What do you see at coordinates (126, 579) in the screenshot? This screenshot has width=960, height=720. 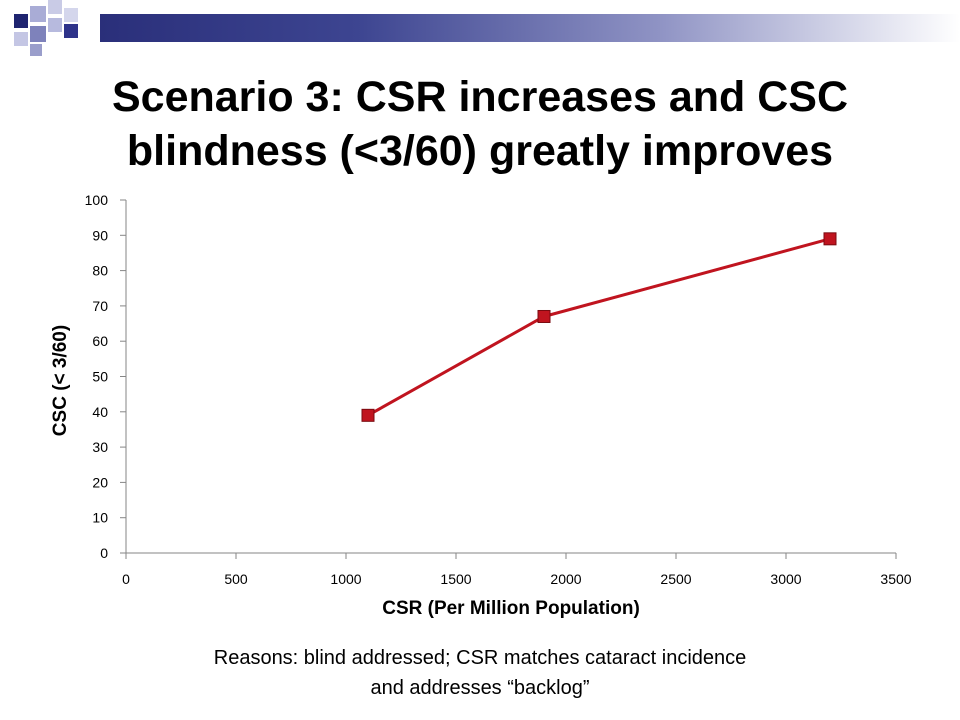 I see `x-tick-label: 0` at bounding box center [126, 579].